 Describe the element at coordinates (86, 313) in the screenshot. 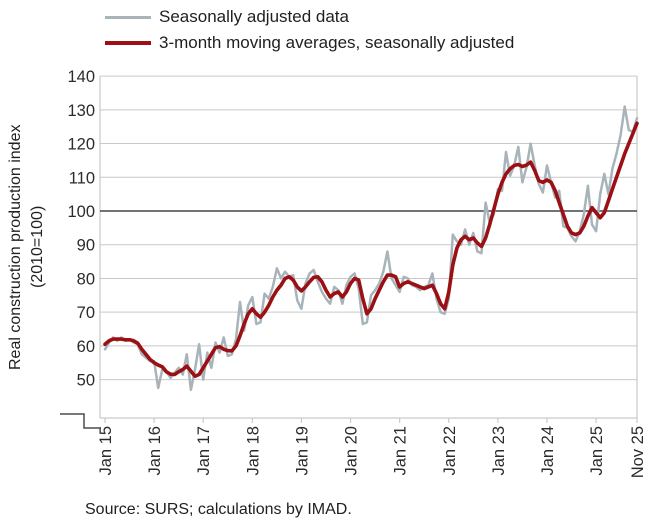

I see `y-tick-label: 70` at that location.